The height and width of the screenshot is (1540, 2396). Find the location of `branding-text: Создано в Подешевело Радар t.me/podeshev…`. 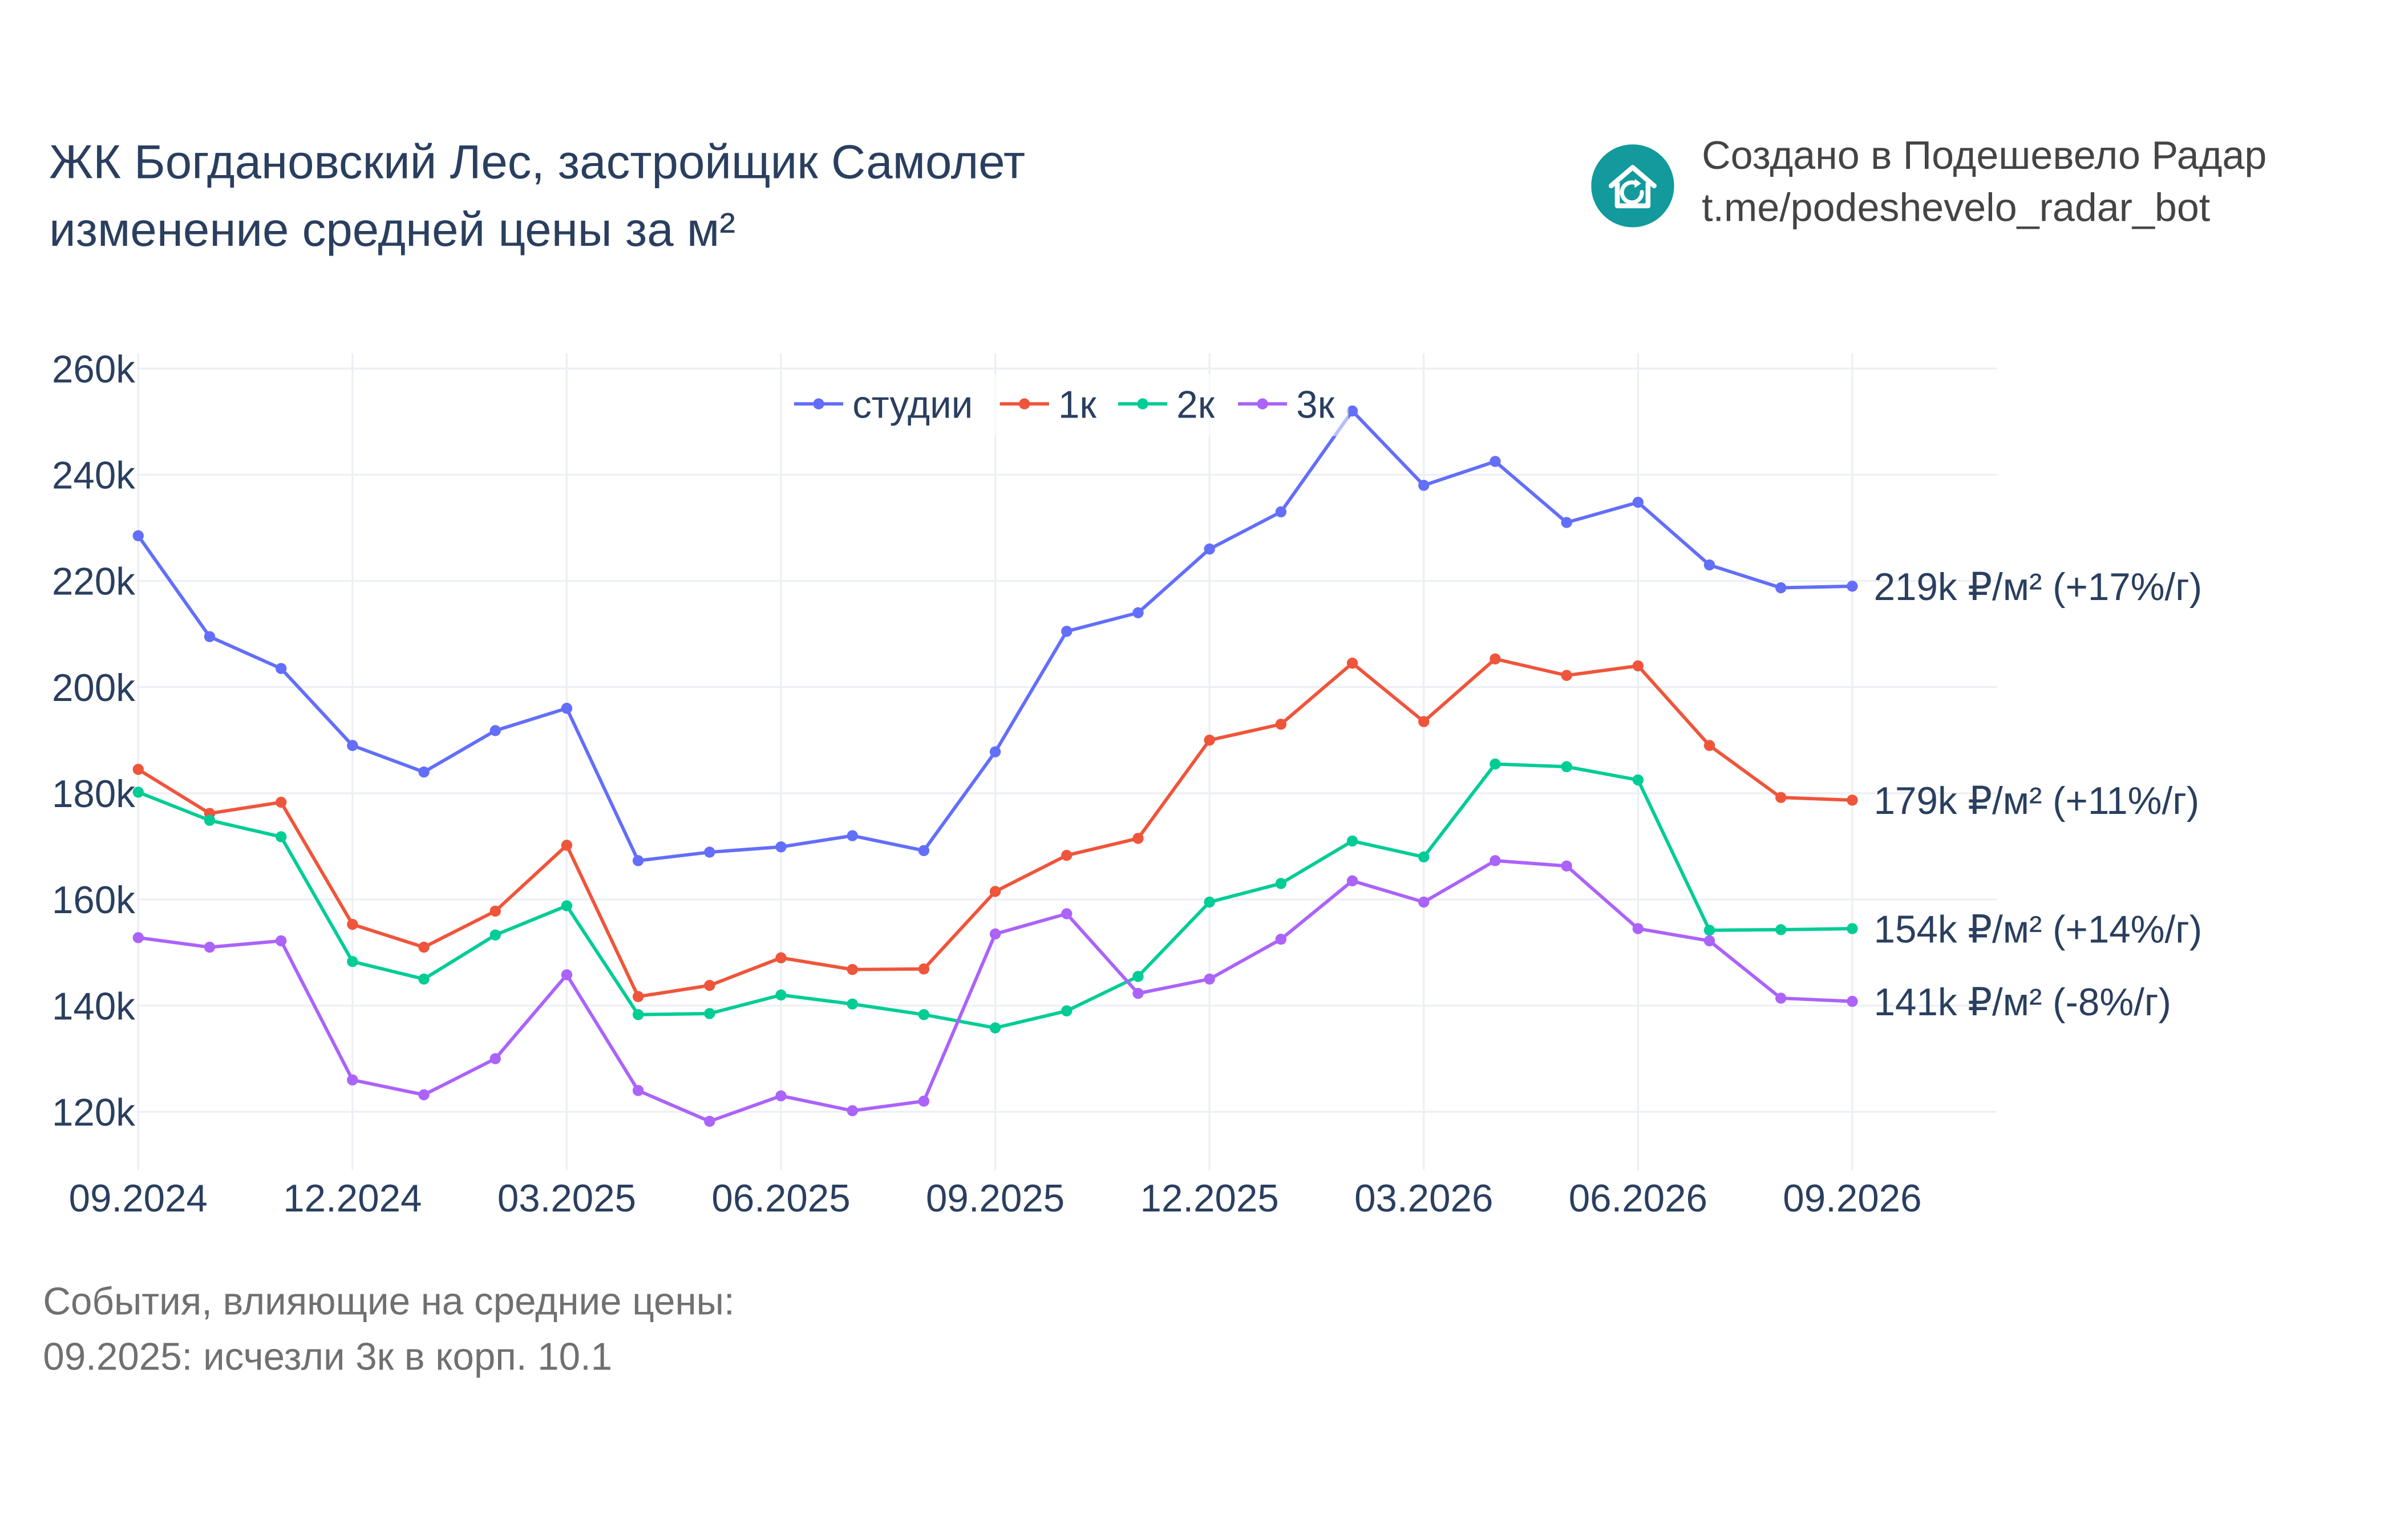

branding-text: Создано в Подешевело Радар t.me/podeshev… is located at coordinates (1985, 181).